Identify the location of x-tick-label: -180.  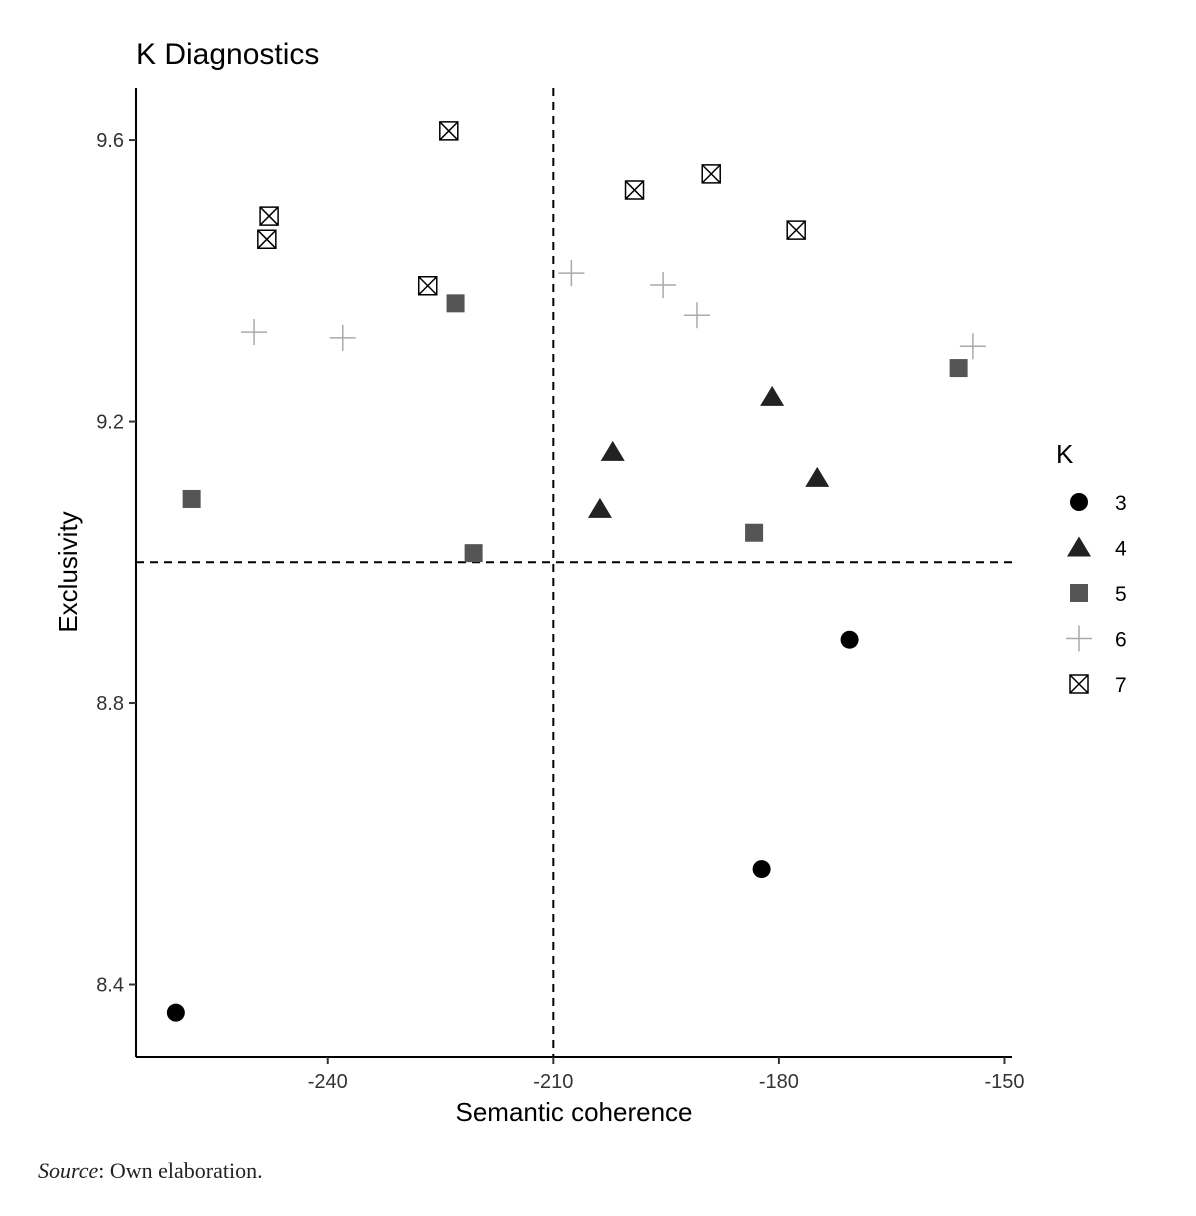
(779, 1082).